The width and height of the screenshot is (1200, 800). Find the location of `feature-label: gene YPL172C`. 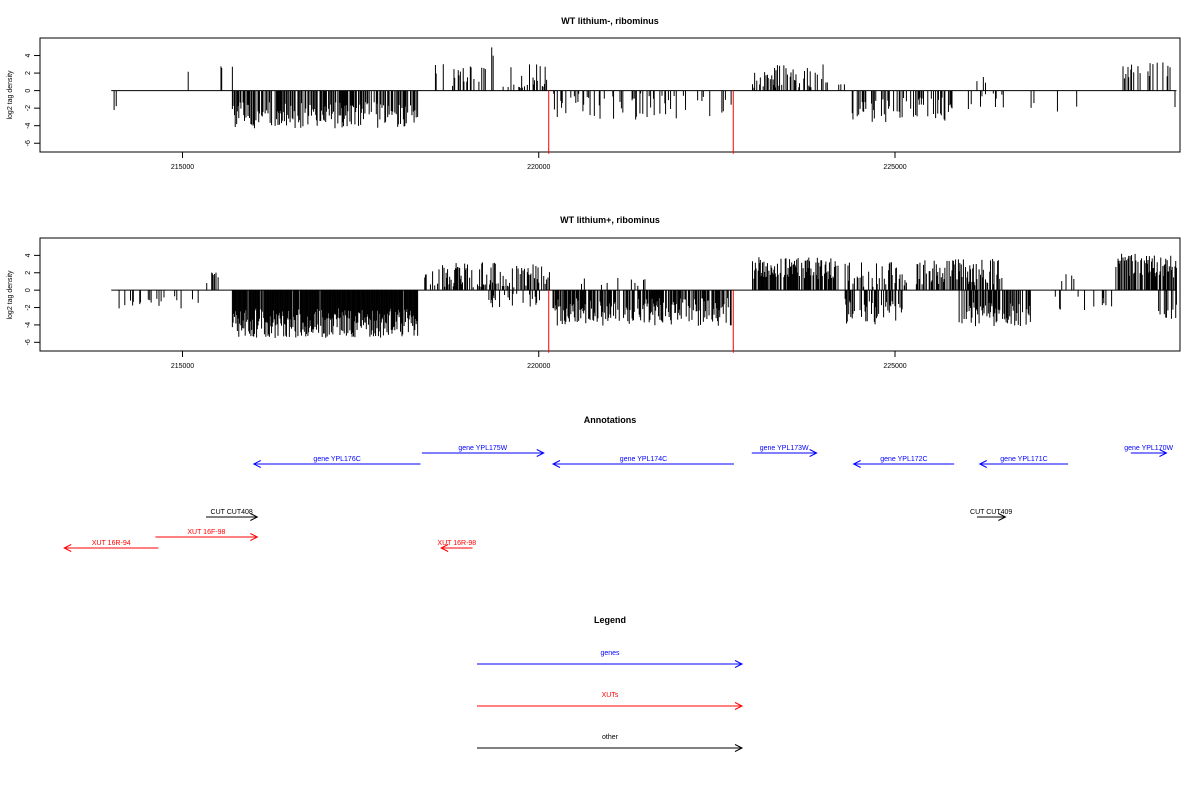

feature-label: gene YPL172C is located at coordinates (903, 459).